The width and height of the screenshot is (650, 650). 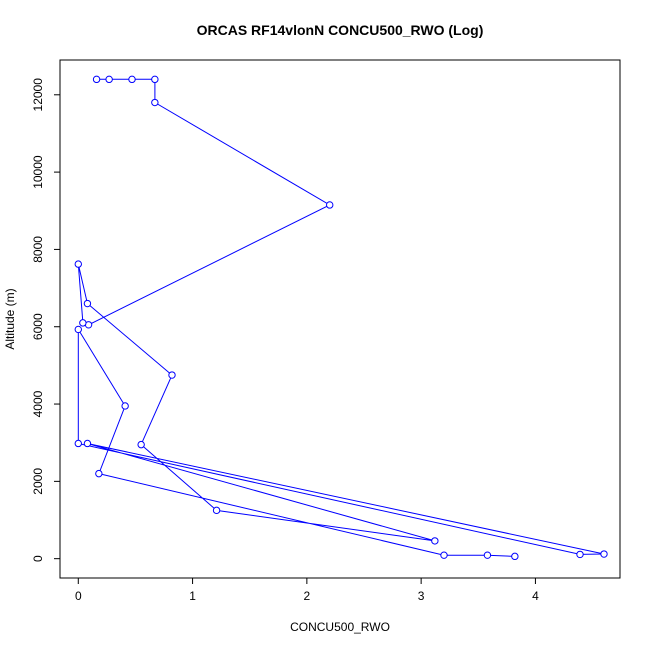 I want to click on y-axis-label: Altitude (m), so click(x=10, y=318).